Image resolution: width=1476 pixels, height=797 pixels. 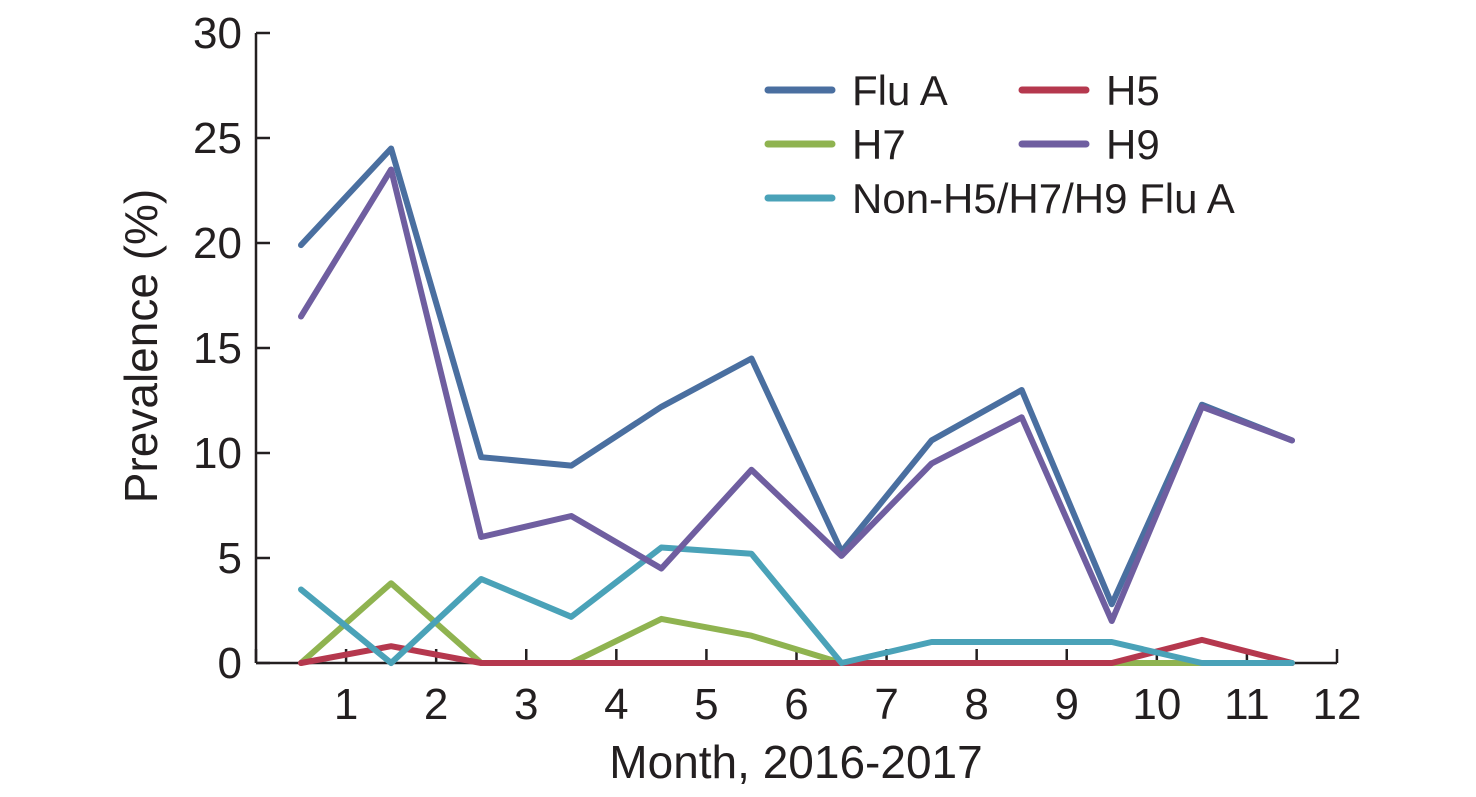 I want to click on y-tick-label: 20, so click(x=217, y=243).